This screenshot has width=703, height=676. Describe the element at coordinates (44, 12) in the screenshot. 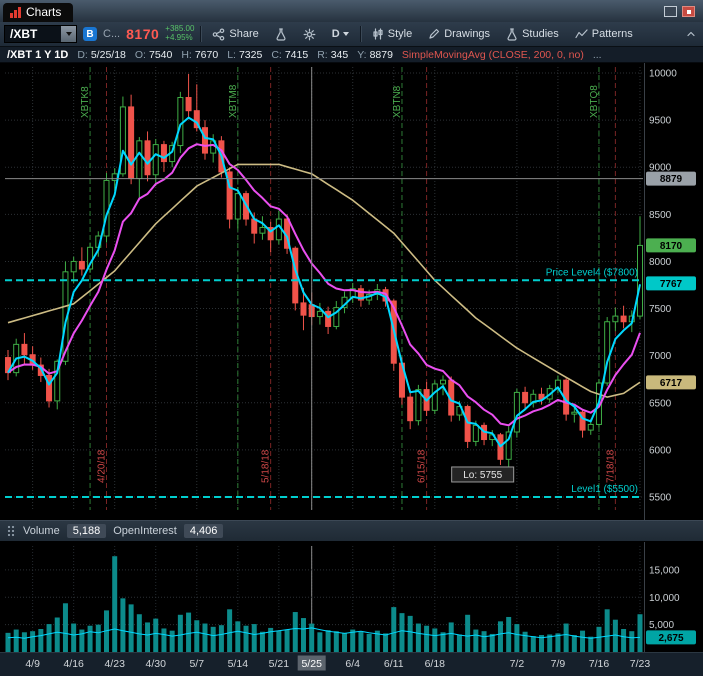

I see `charts-tab-label: Charts` at that location.